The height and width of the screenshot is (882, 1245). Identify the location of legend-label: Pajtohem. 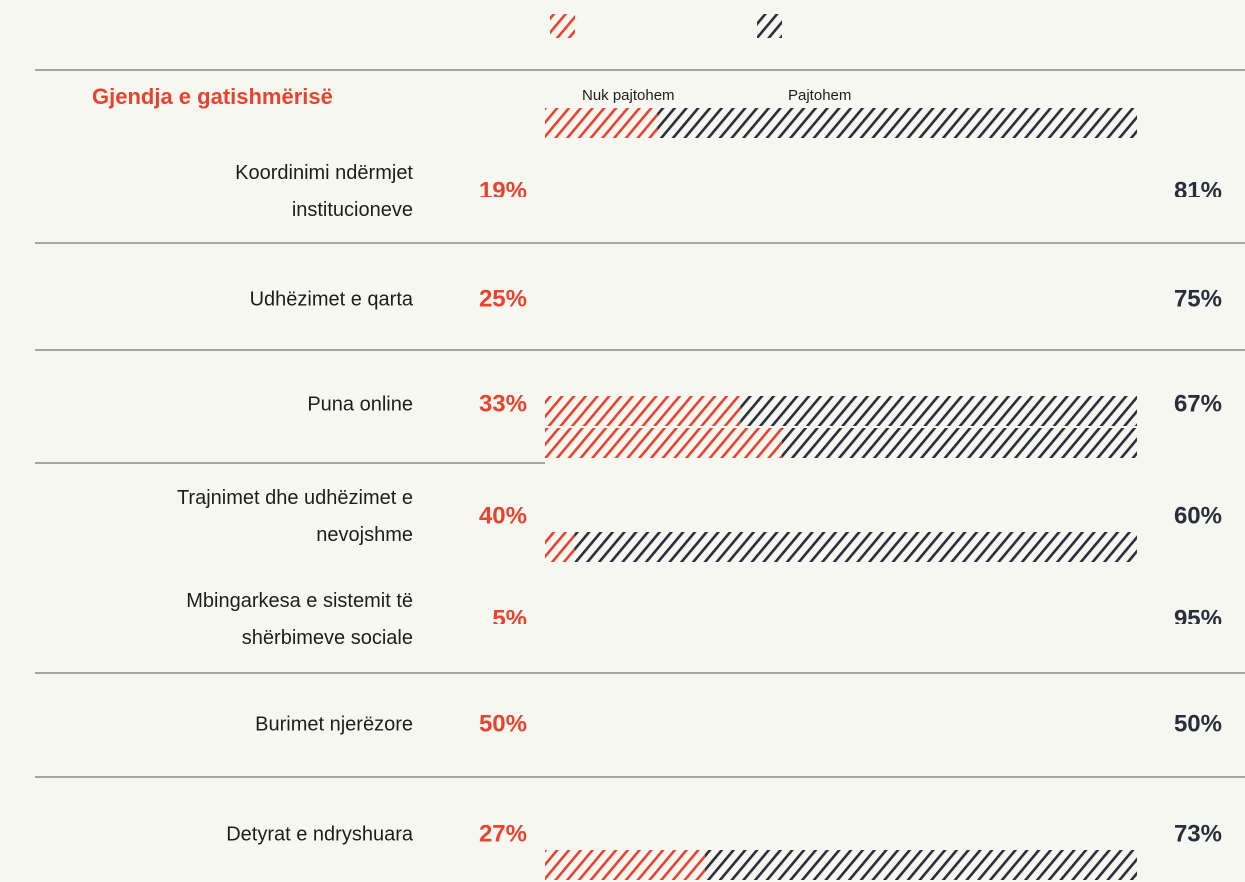
(819, 95).